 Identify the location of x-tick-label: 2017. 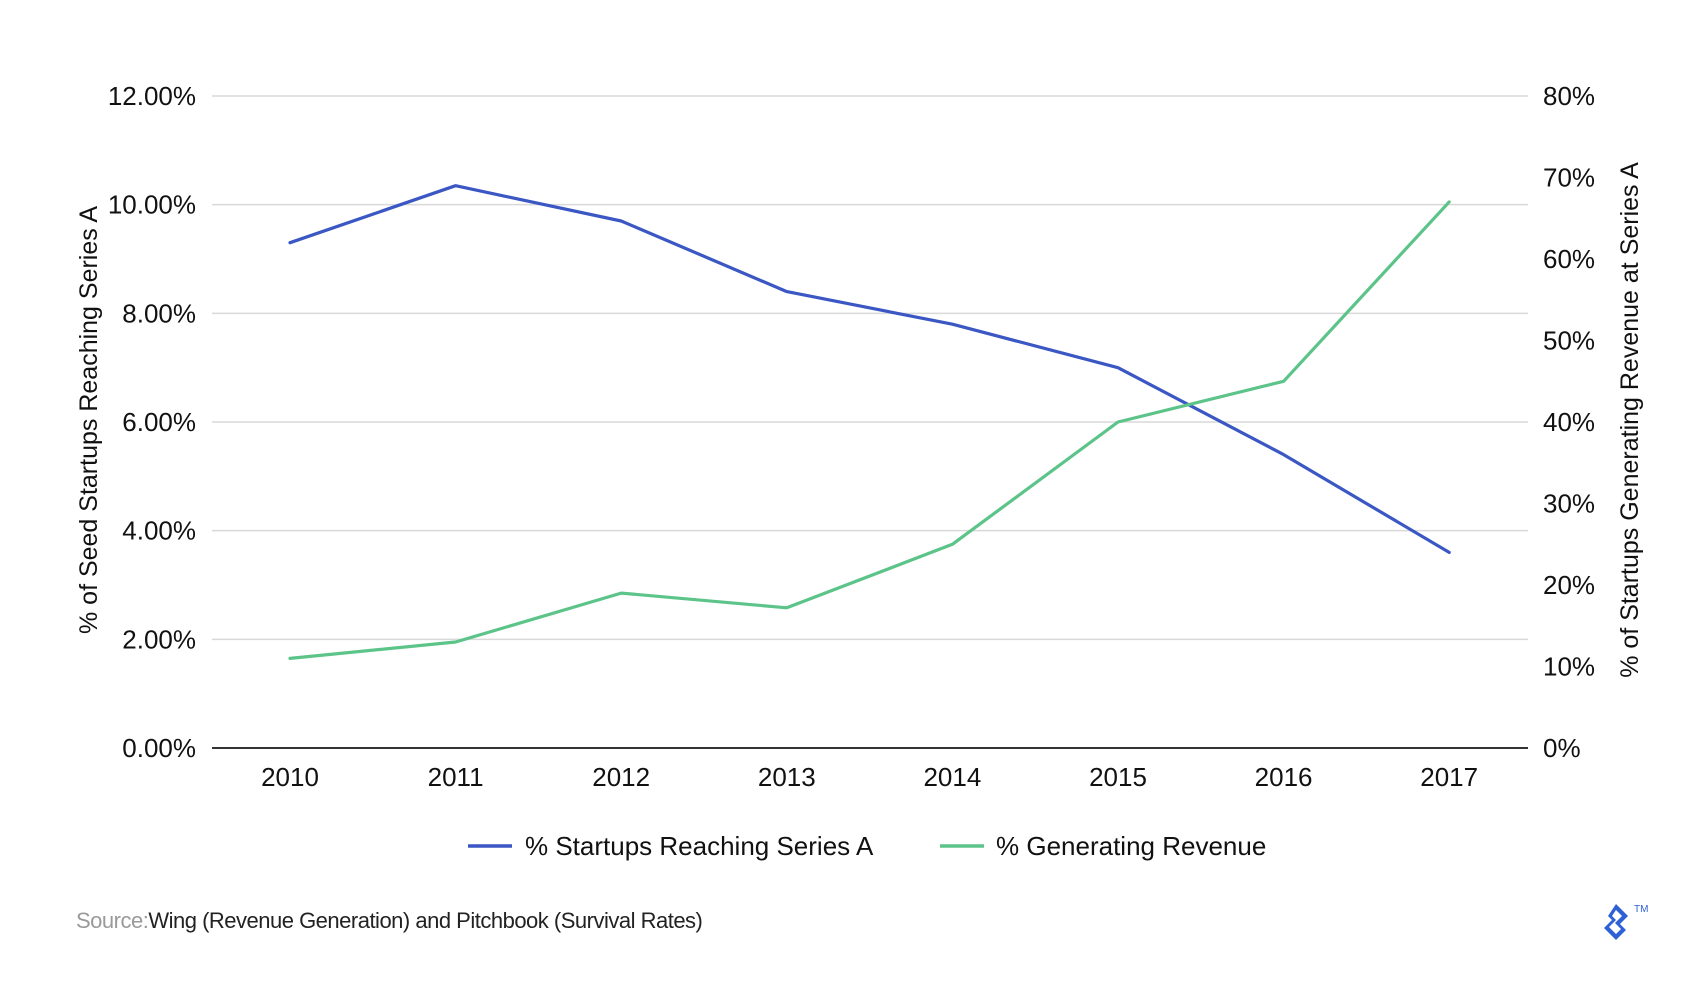
(1449, 777).